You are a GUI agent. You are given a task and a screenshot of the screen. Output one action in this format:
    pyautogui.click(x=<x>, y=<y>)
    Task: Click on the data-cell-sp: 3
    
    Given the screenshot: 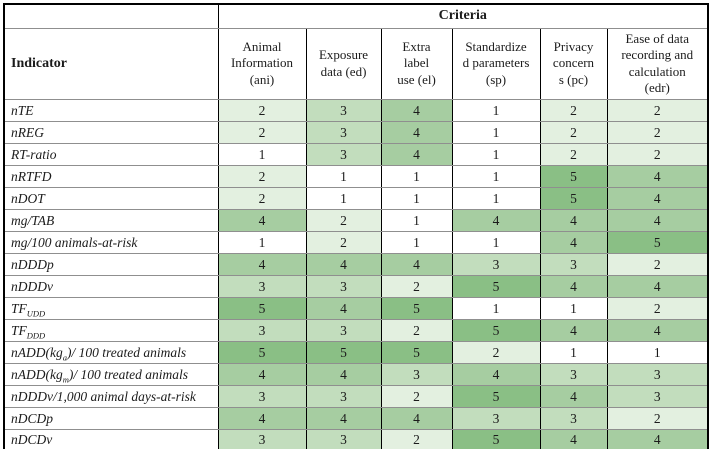 What is the action you would take?
    pyautogui.click(x=496, y=264)
    